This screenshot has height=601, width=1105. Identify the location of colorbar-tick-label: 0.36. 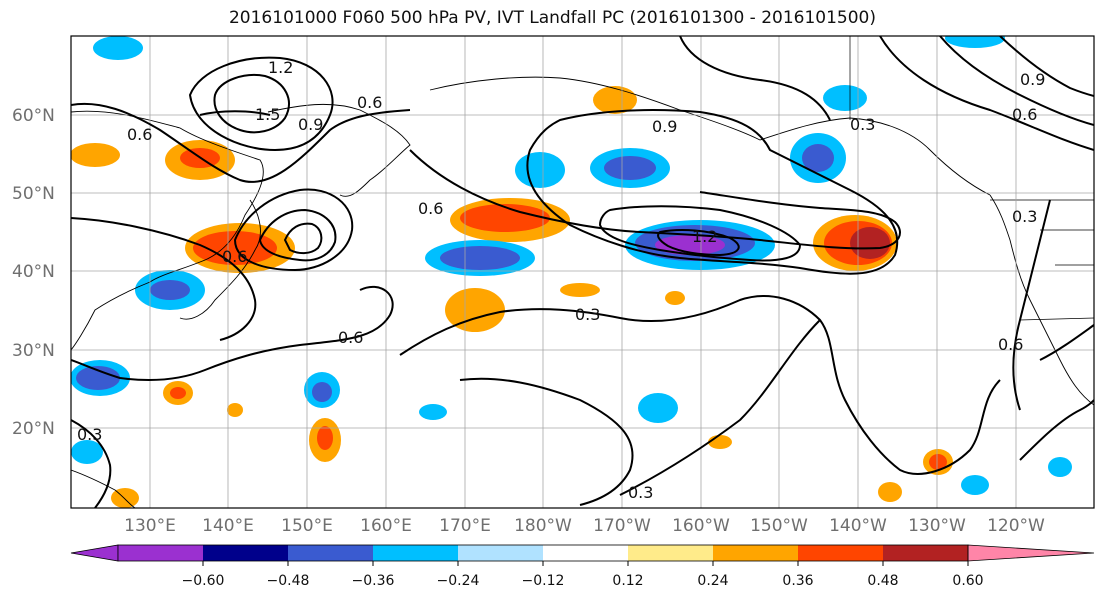
(797, 581).